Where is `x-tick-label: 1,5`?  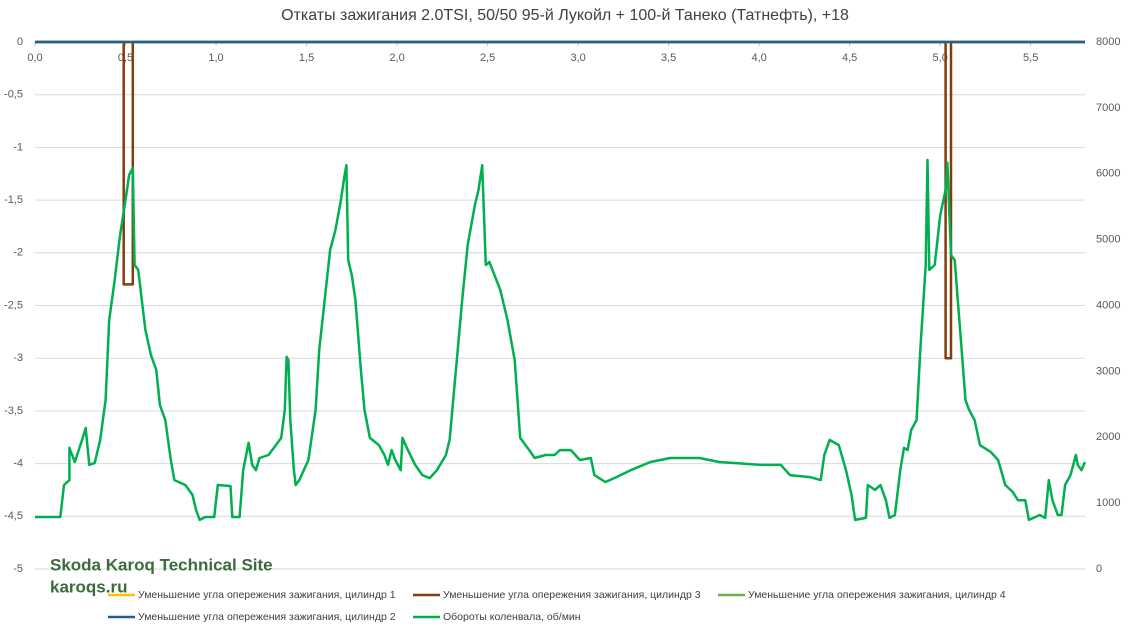 x-tick-label: 1,5 is located at coordinates (306, 58).